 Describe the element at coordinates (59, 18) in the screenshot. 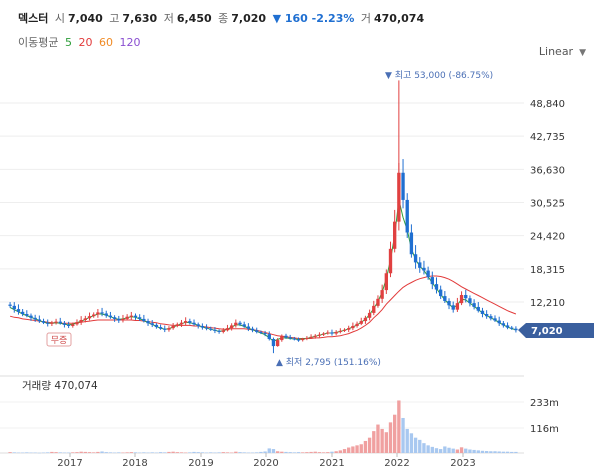

I see `open-label: 시` at that location.